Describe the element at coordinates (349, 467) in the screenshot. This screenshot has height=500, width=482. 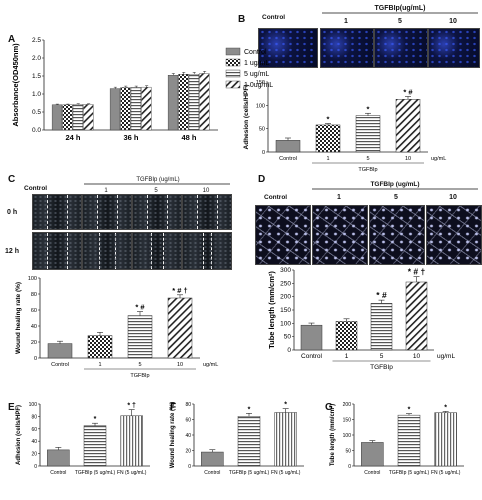
I see `panel-g-y-tick-label: 0` at that location.